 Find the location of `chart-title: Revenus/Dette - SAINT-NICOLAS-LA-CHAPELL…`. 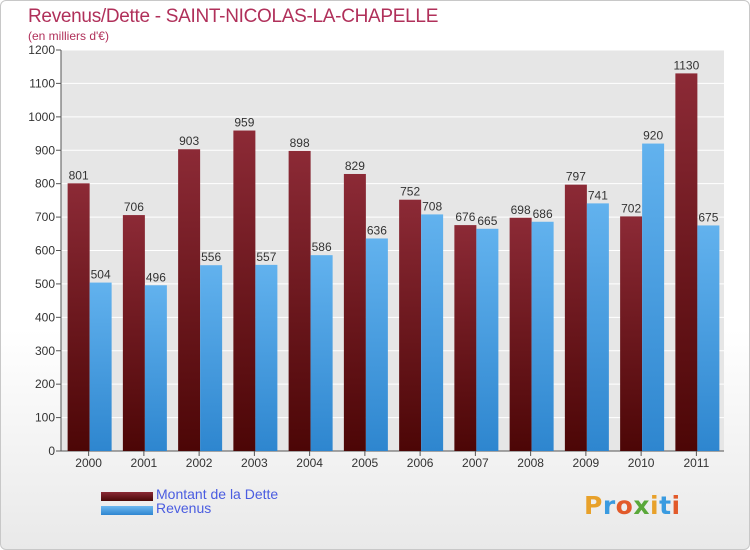

chart-title: Revenus/Dette - SAINT-NICOLAS-LA-CHAPELL… is located at coordinates (233, 16).